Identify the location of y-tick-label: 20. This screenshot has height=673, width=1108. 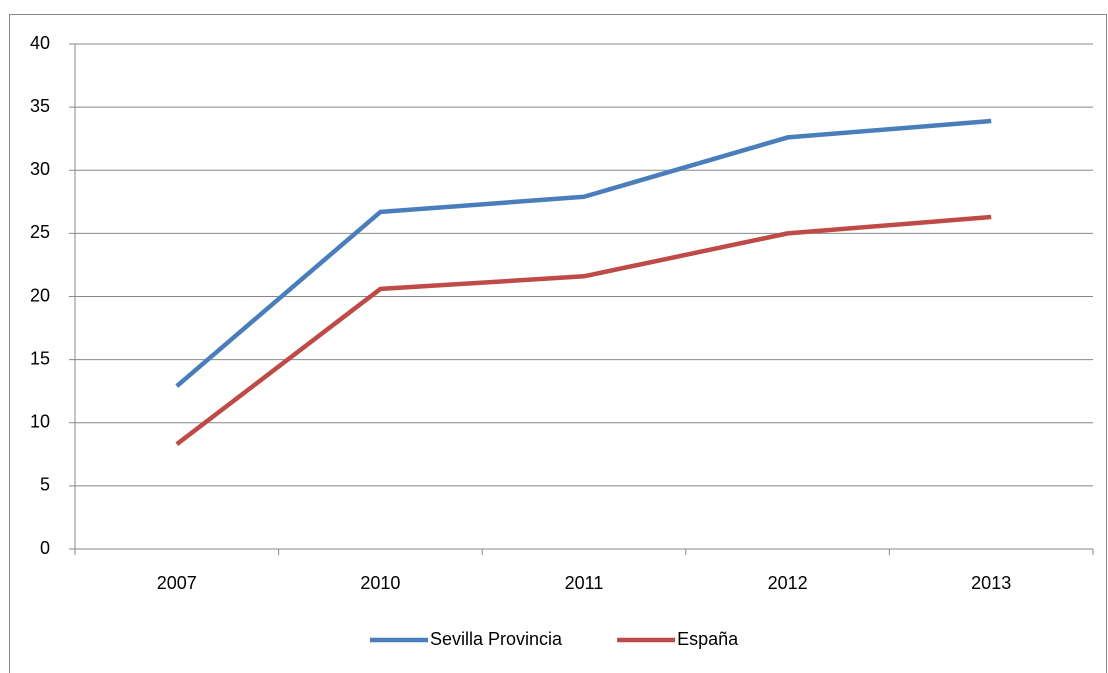
(40, 295).